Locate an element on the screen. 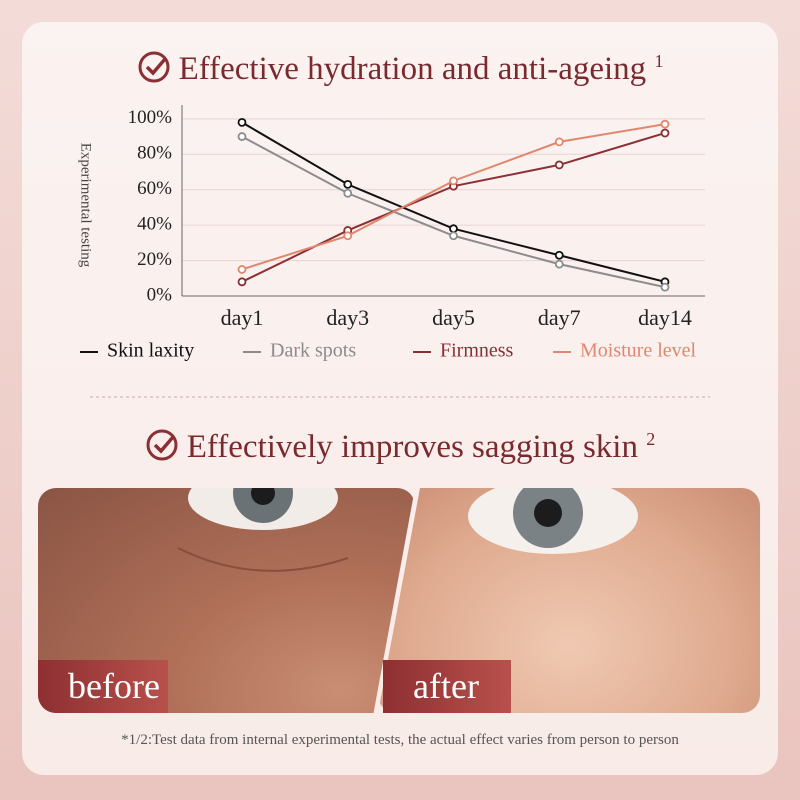 This screenshot has height=800, width=800. heading: Effectively improves sagging skin 2 is located at coordinates (400, 447).